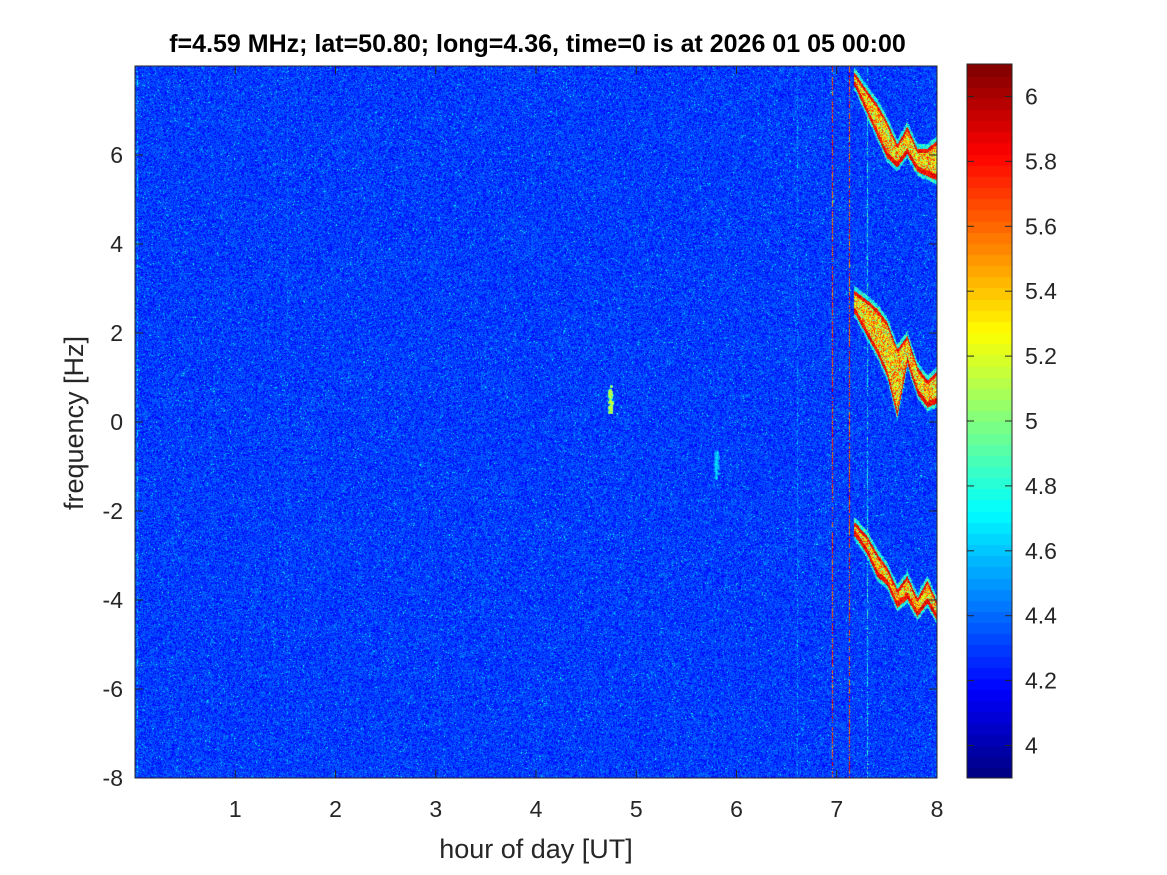  I want to click on x-tick-label: 5, so click(636, 809).